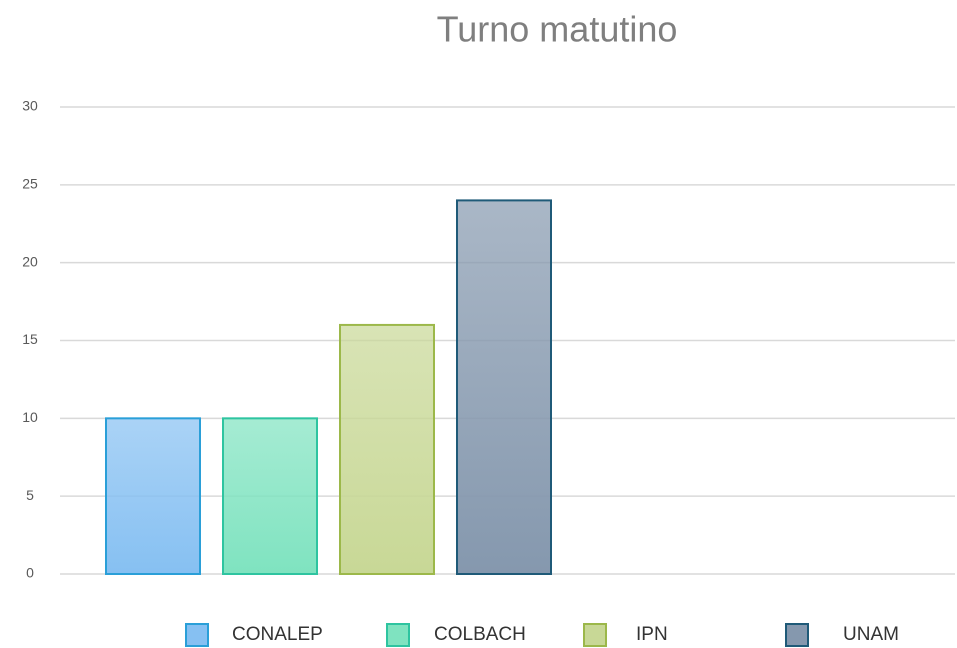 The width and height of the screenshot is (957, 648). What do you see at coordinates (30, 339) in the screenshot?
I see `y-tick-label: 15` at bounding box center [30, 339].